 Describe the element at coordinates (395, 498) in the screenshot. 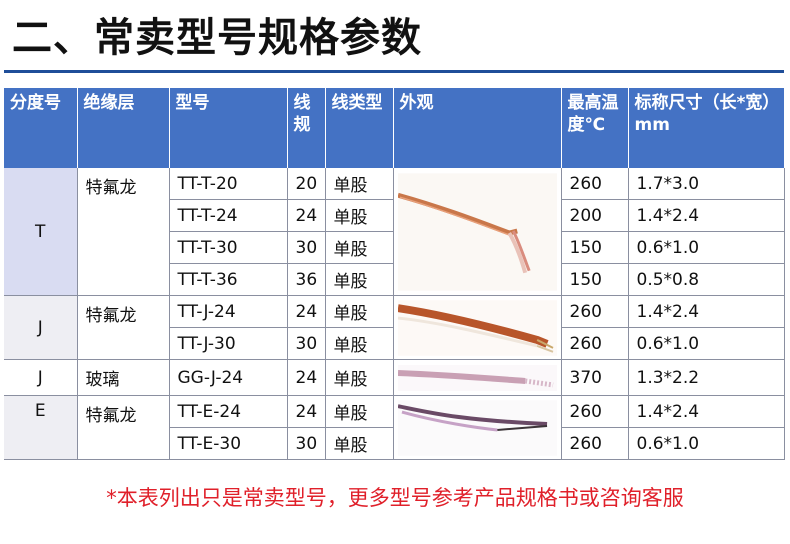

I see `footnote: *本表列出只是常卖型号，更多型号参考产品规格书或咨询客服` at that location.